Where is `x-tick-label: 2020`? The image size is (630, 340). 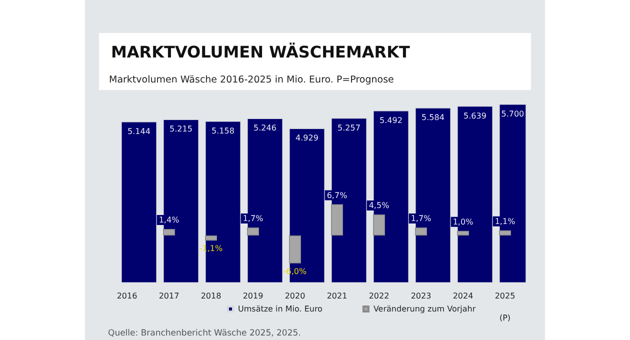 x-tick-label: 2020 is located at coordinates (295, 296).